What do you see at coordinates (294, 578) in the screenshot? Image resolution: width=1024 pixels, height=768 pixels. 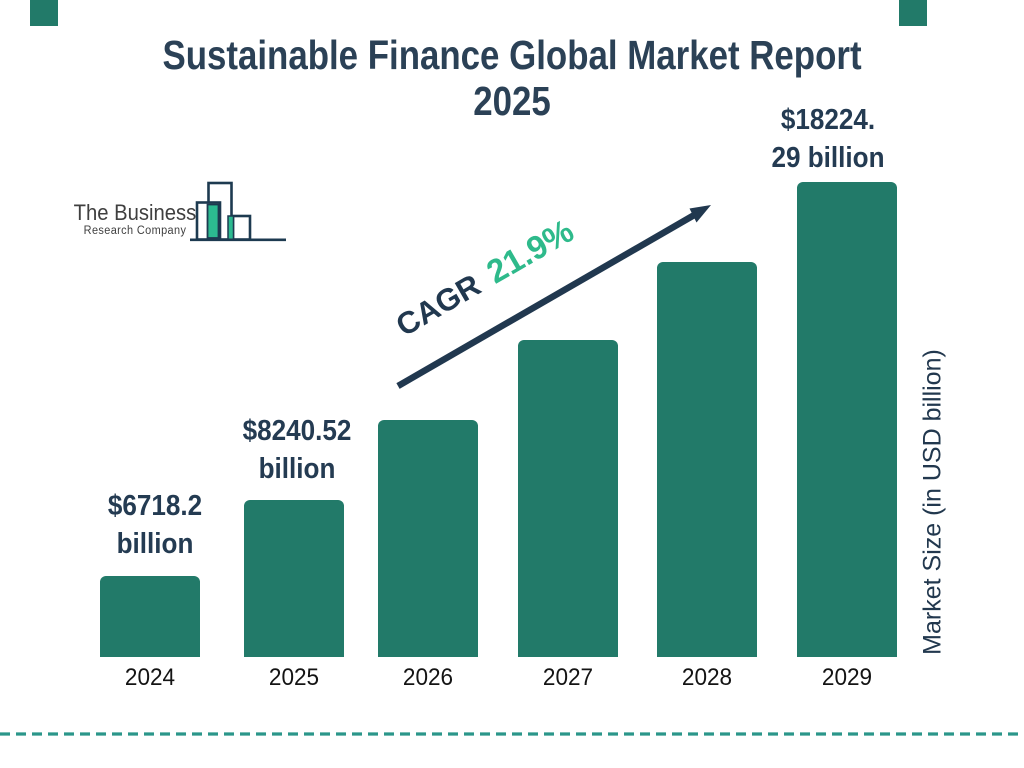 I see `bar-2025` at bounding box center [294, 578].